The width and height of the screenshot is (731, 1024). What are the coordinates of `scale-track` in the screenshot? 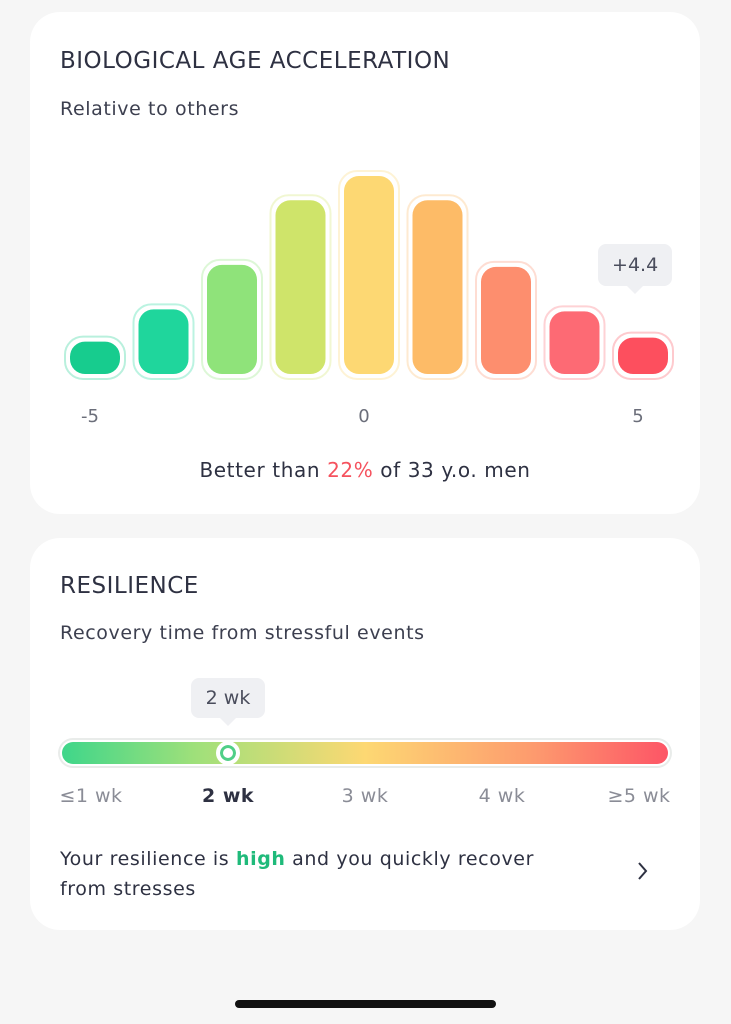 It's located at (365, 753).